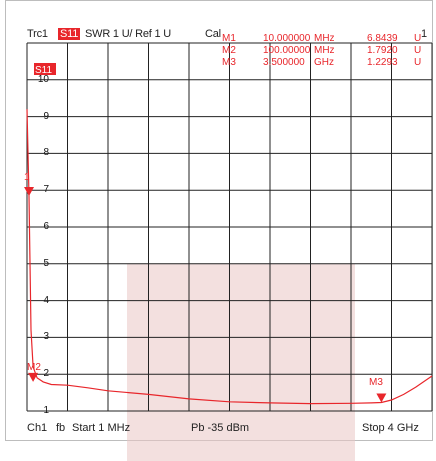 The image size is (436, 461). I want to click on power-level: Pb -35 dBm, so click(220, 428).